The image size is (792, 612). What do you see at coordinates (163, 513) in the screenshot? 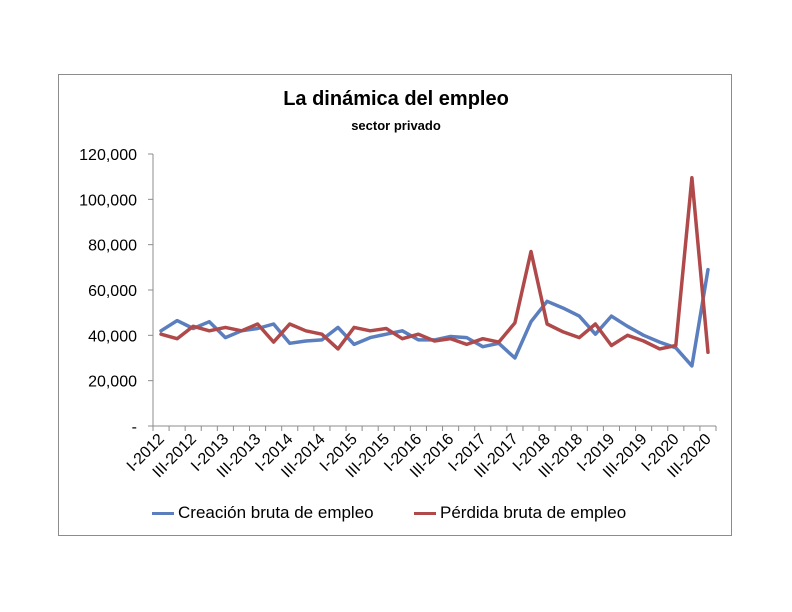
I see `legend-swatch-creacion` at bounding box center [163, 513].